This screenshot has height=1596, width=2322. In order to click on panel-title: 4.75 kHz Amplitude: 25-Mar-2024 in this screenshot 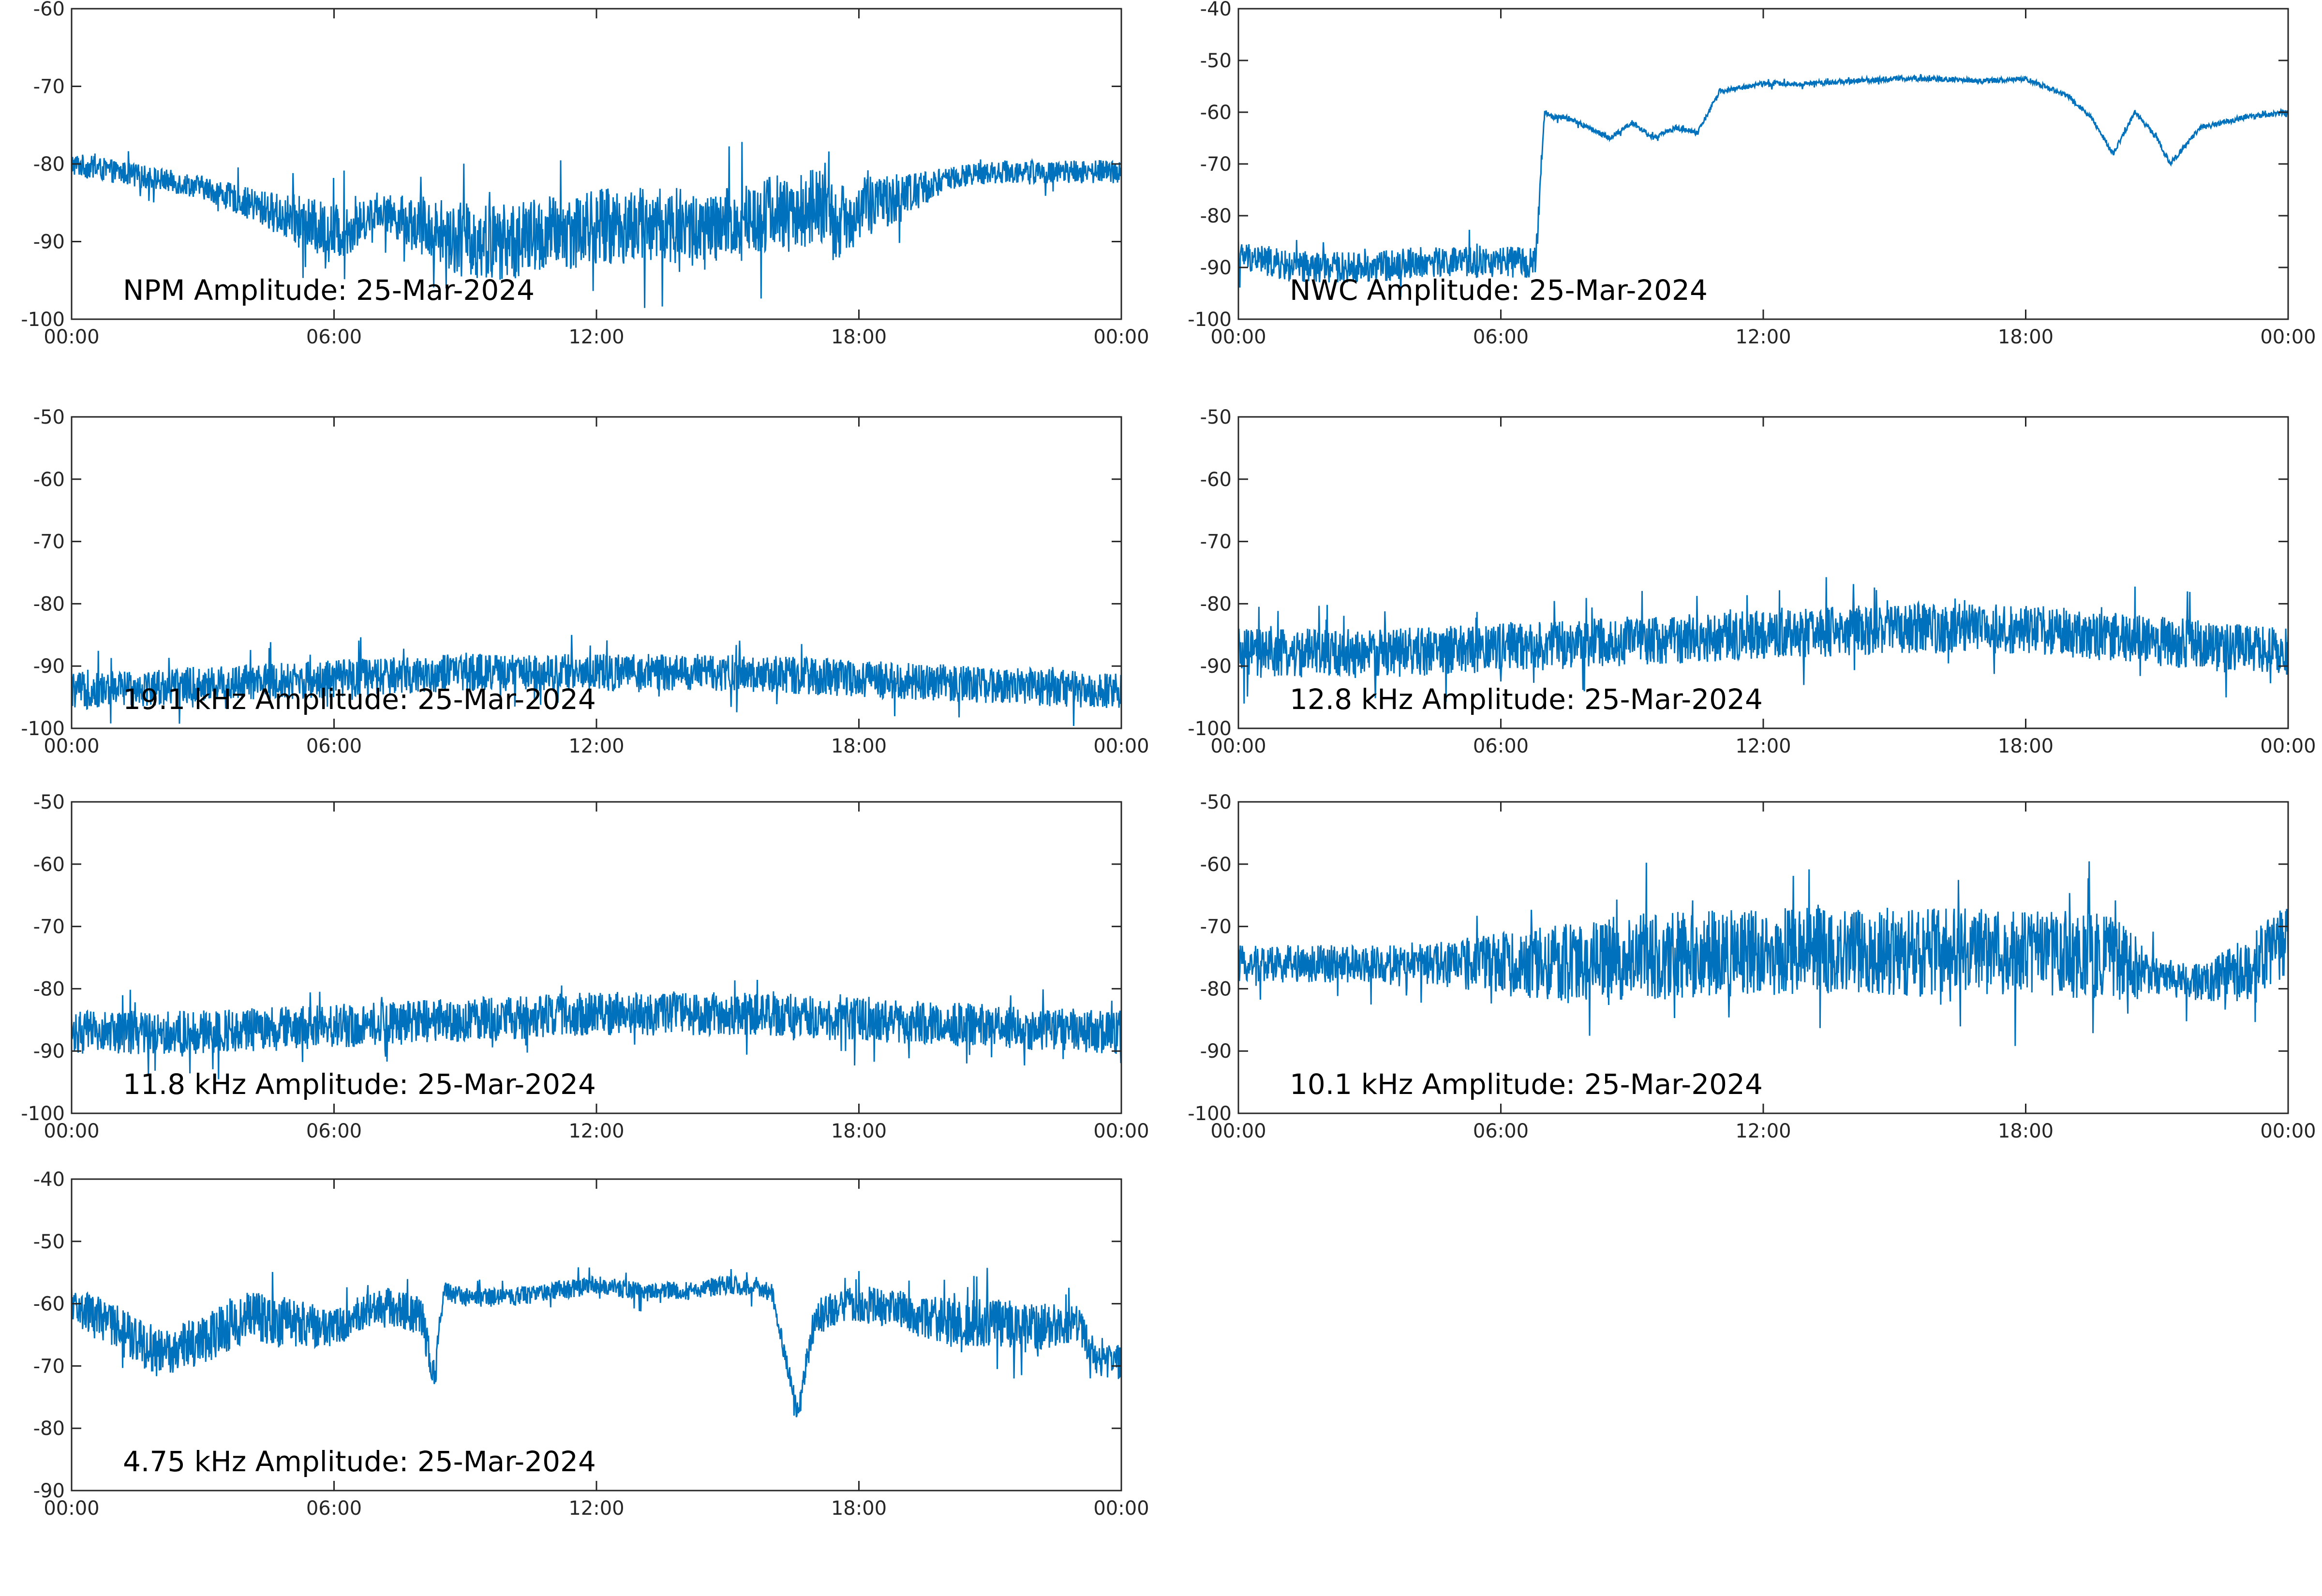, I will do `click(359, 1461)`.